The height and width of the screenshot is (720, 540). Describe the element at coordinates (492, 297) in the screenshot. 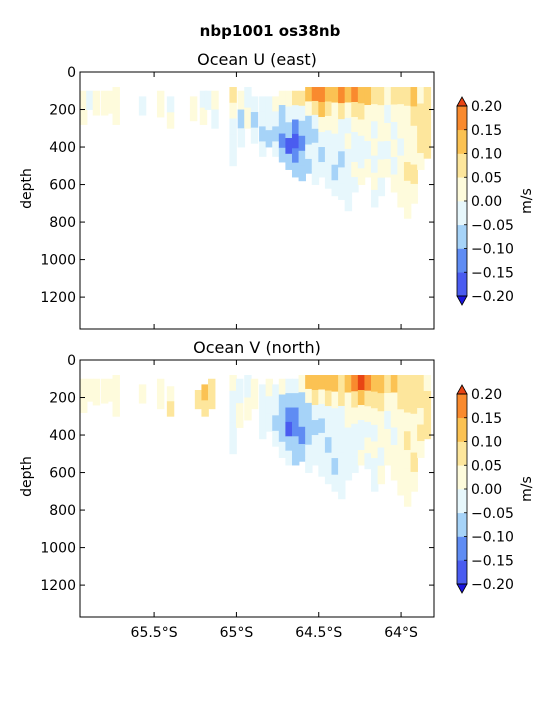

I see `colorbar-tick-label: −0.20` at that location.